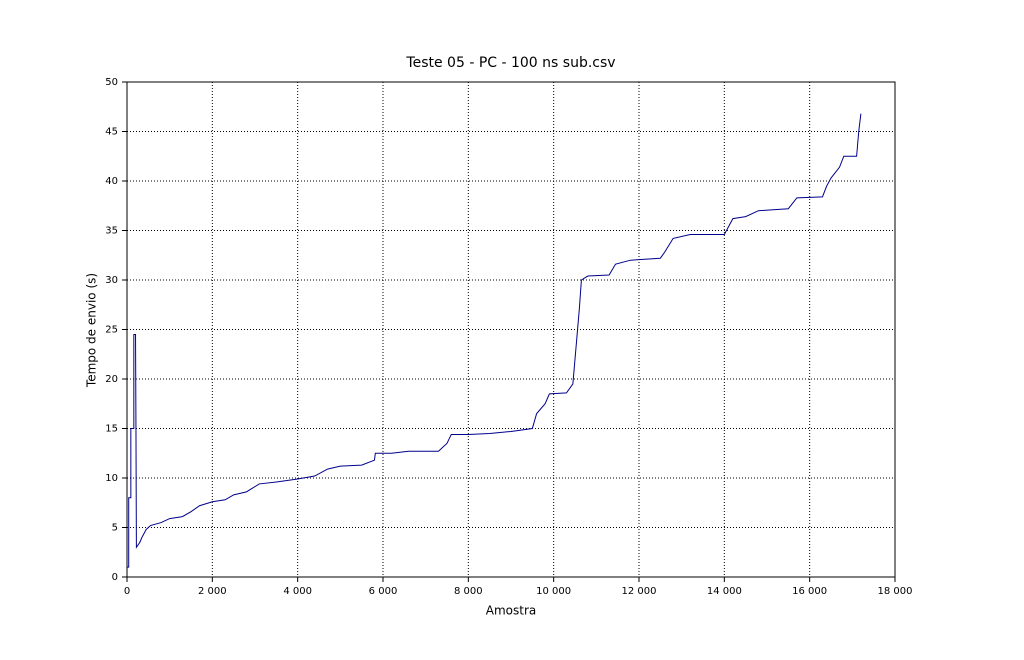 This screenshot has width=1024, height=660. I want to click on y-tick-label: 50, so click(111, 82).